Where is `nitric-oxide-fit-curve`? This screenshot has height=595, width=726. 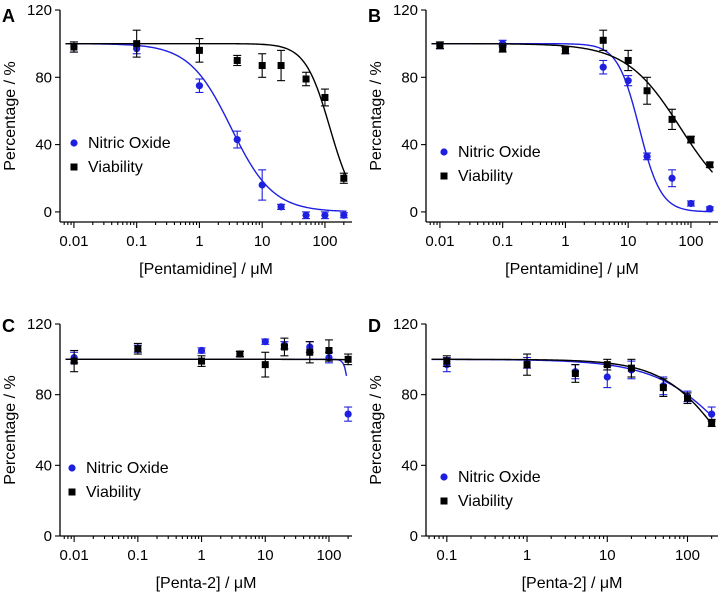 nitric-oxide-fit-curve is located at coordinates (206, 127).